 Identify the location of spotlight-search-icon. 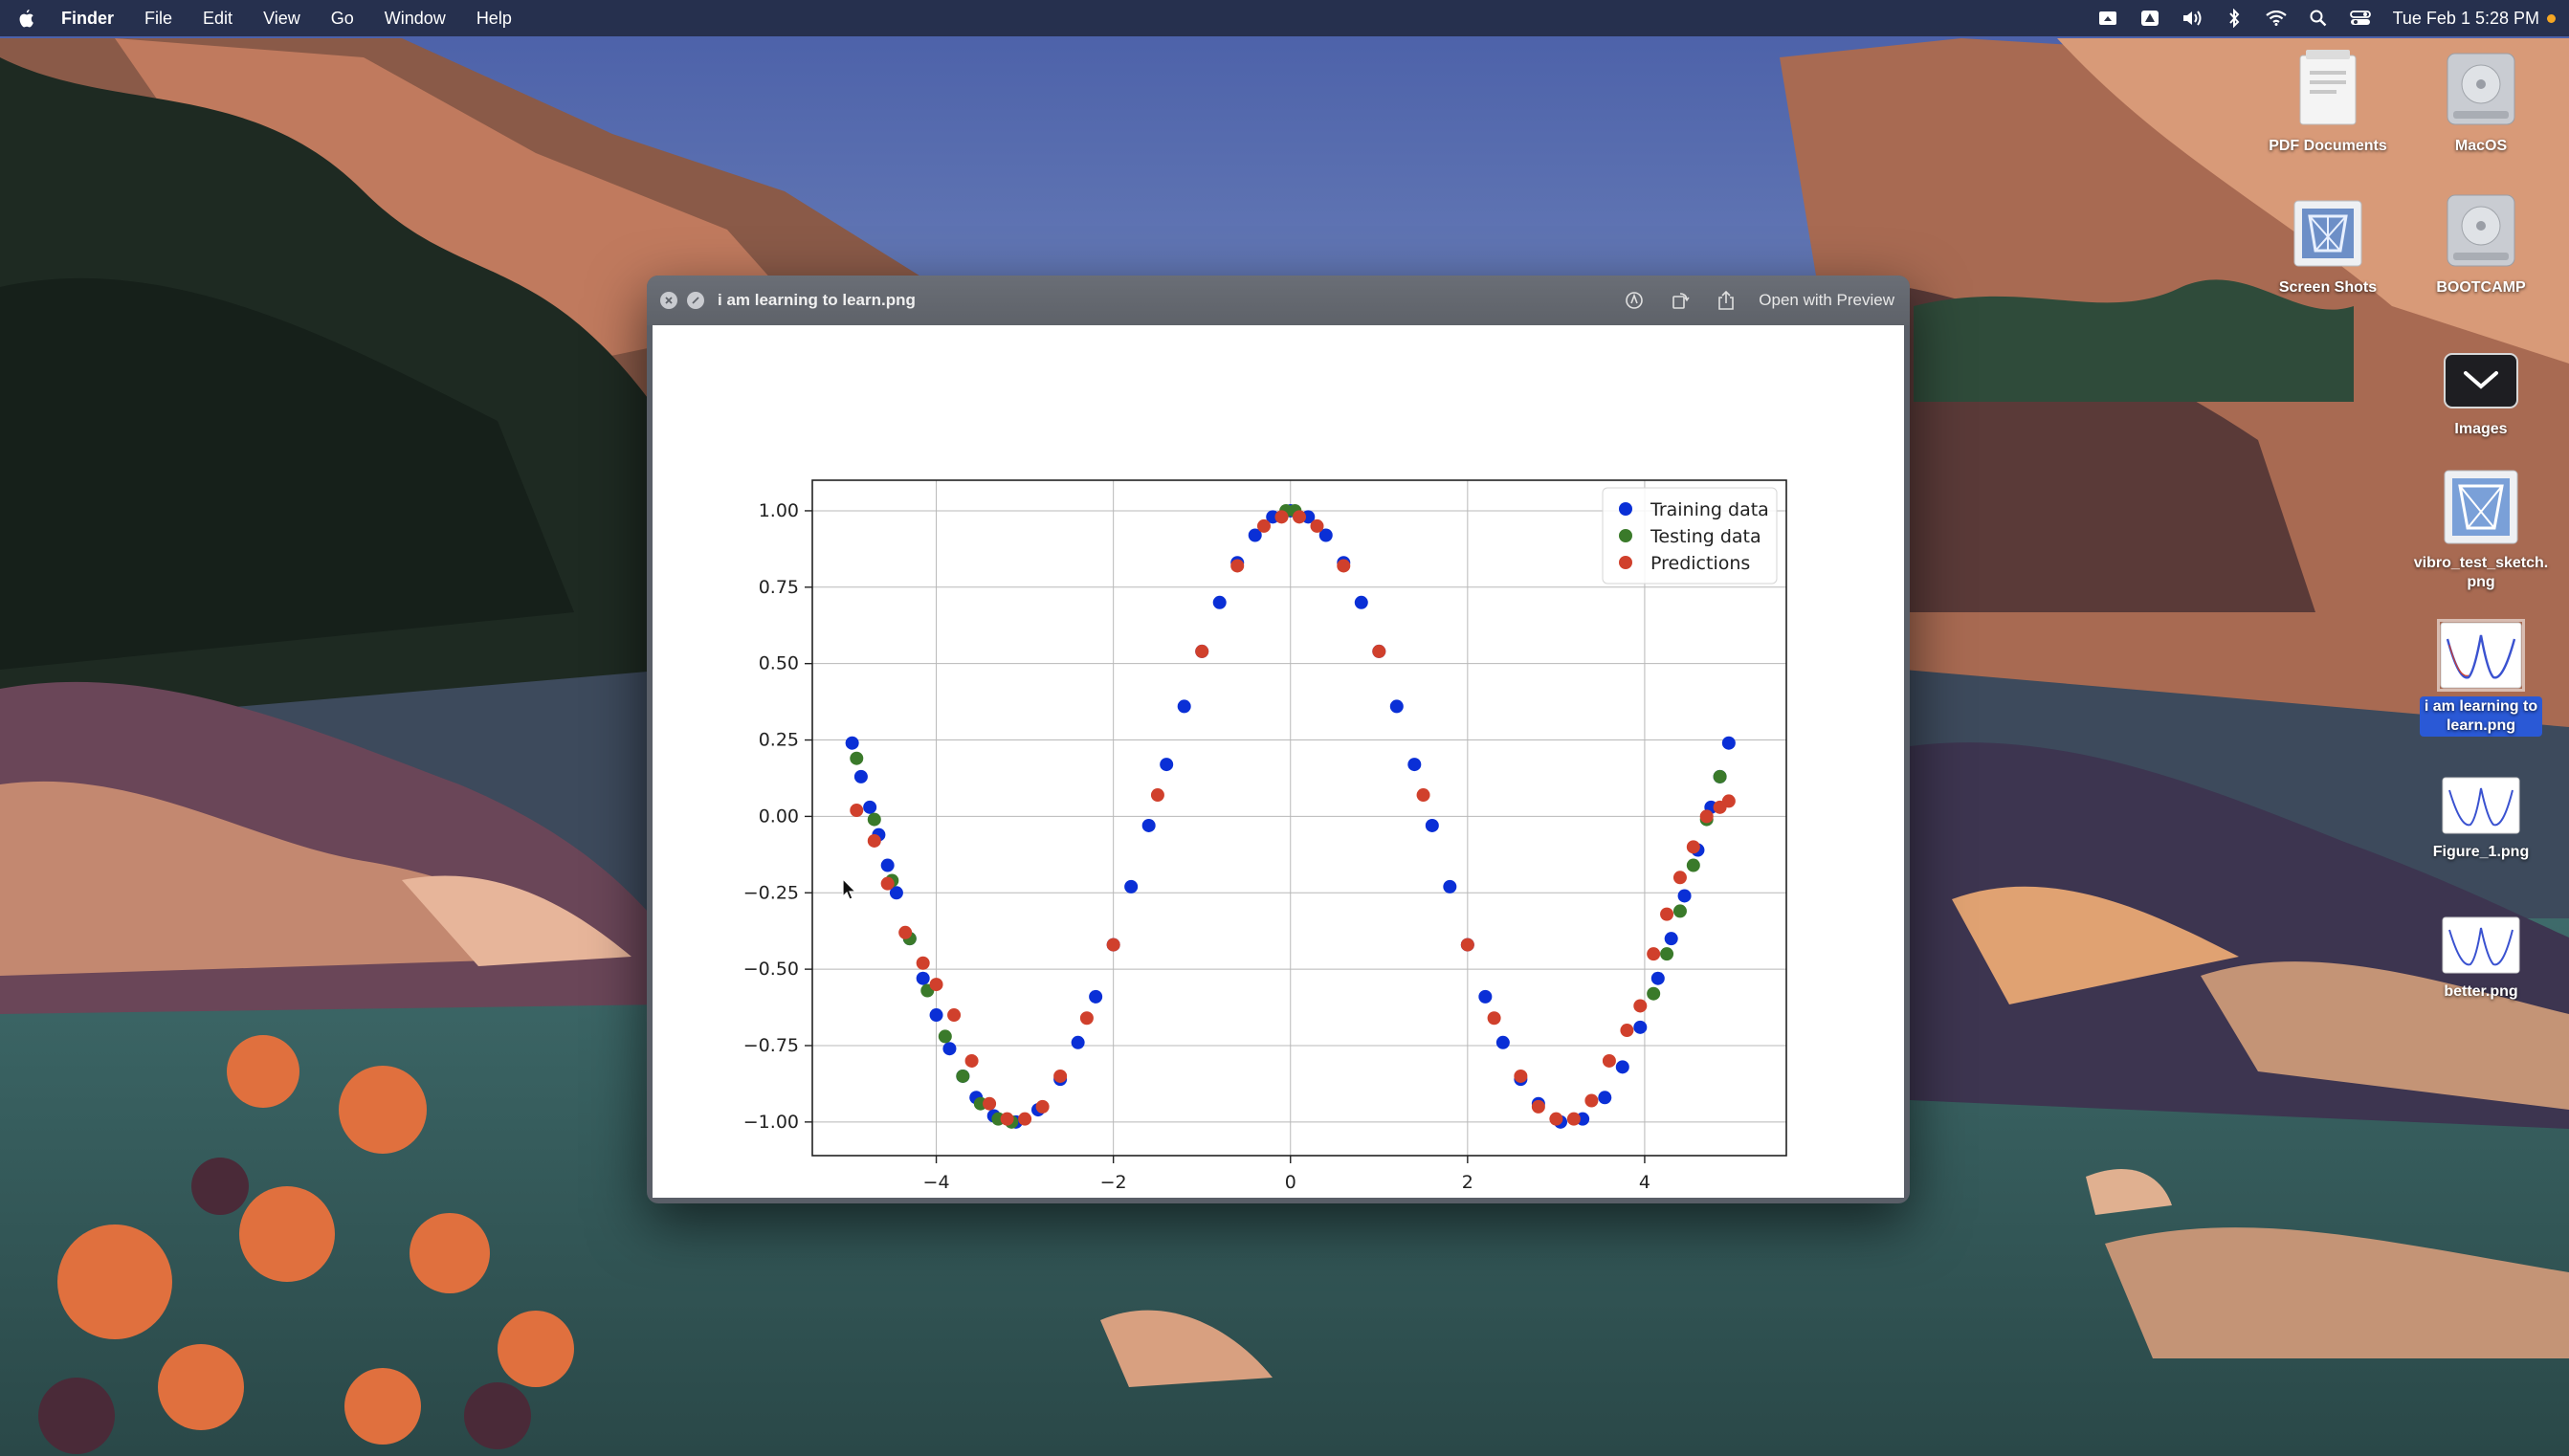
(2319, 18).